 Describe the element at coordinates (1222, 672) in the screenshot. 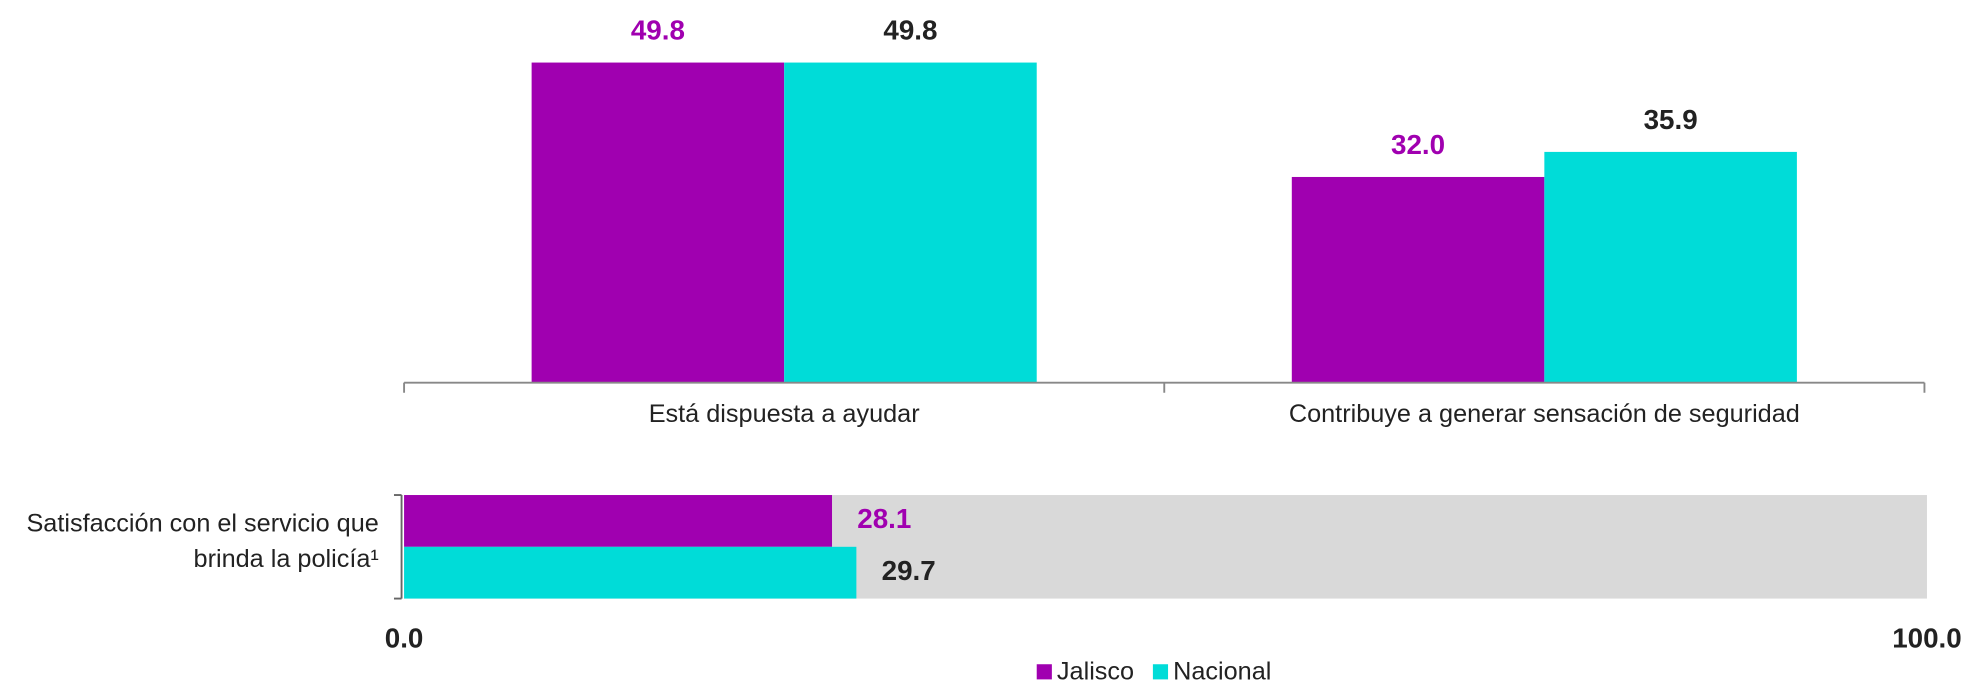

I see `legend-label: Nacional` at that location.